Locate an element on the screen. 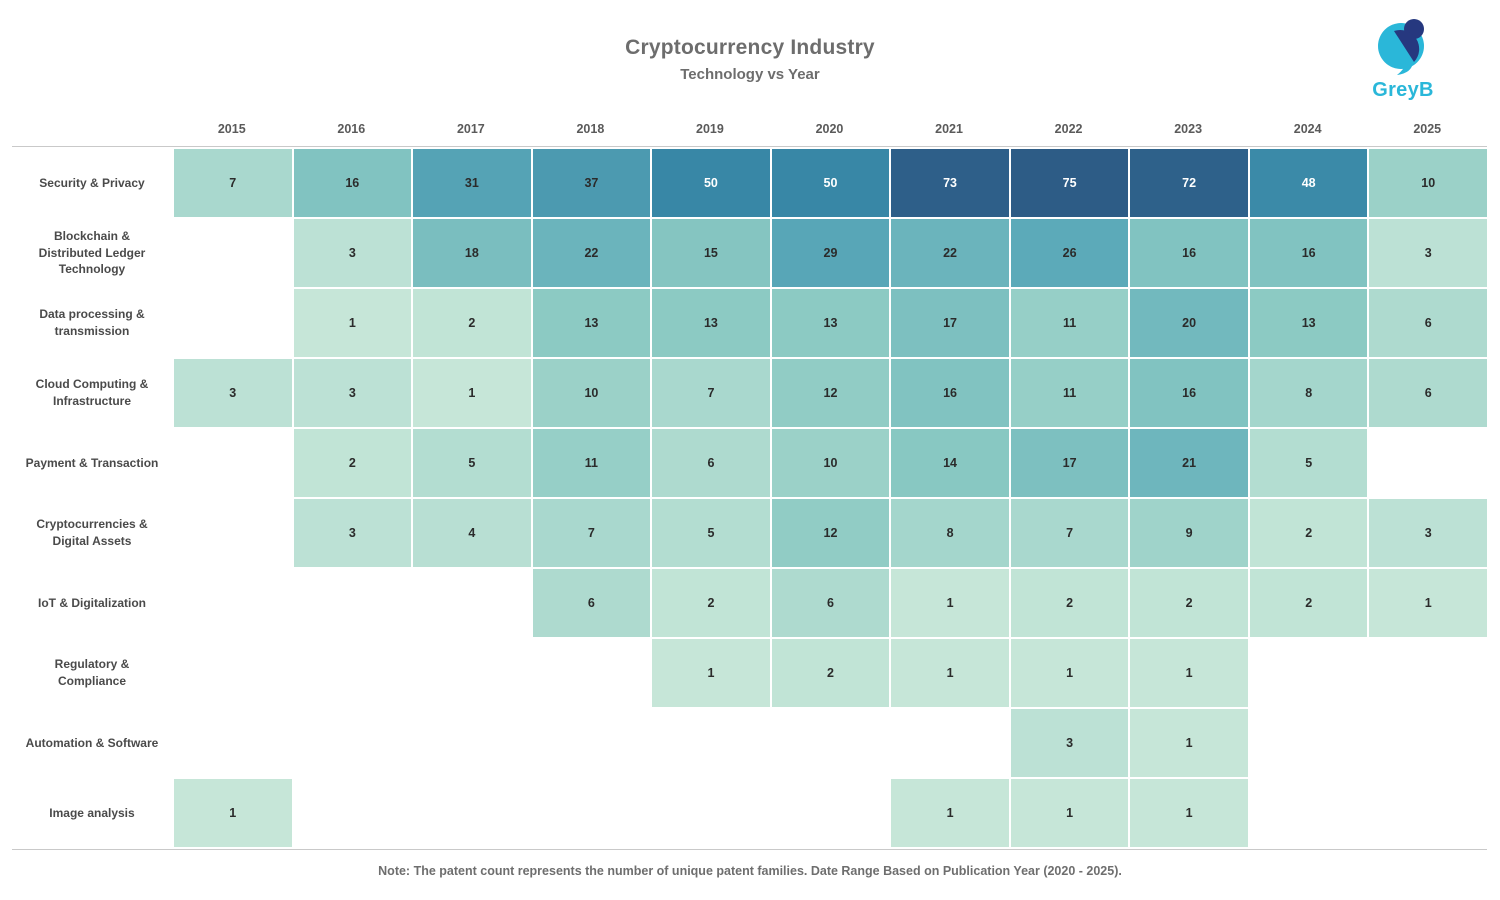 This screenshot has height=900, width=1500. heatmap-cell-2020: 10 is located at coordinates (830, 463).